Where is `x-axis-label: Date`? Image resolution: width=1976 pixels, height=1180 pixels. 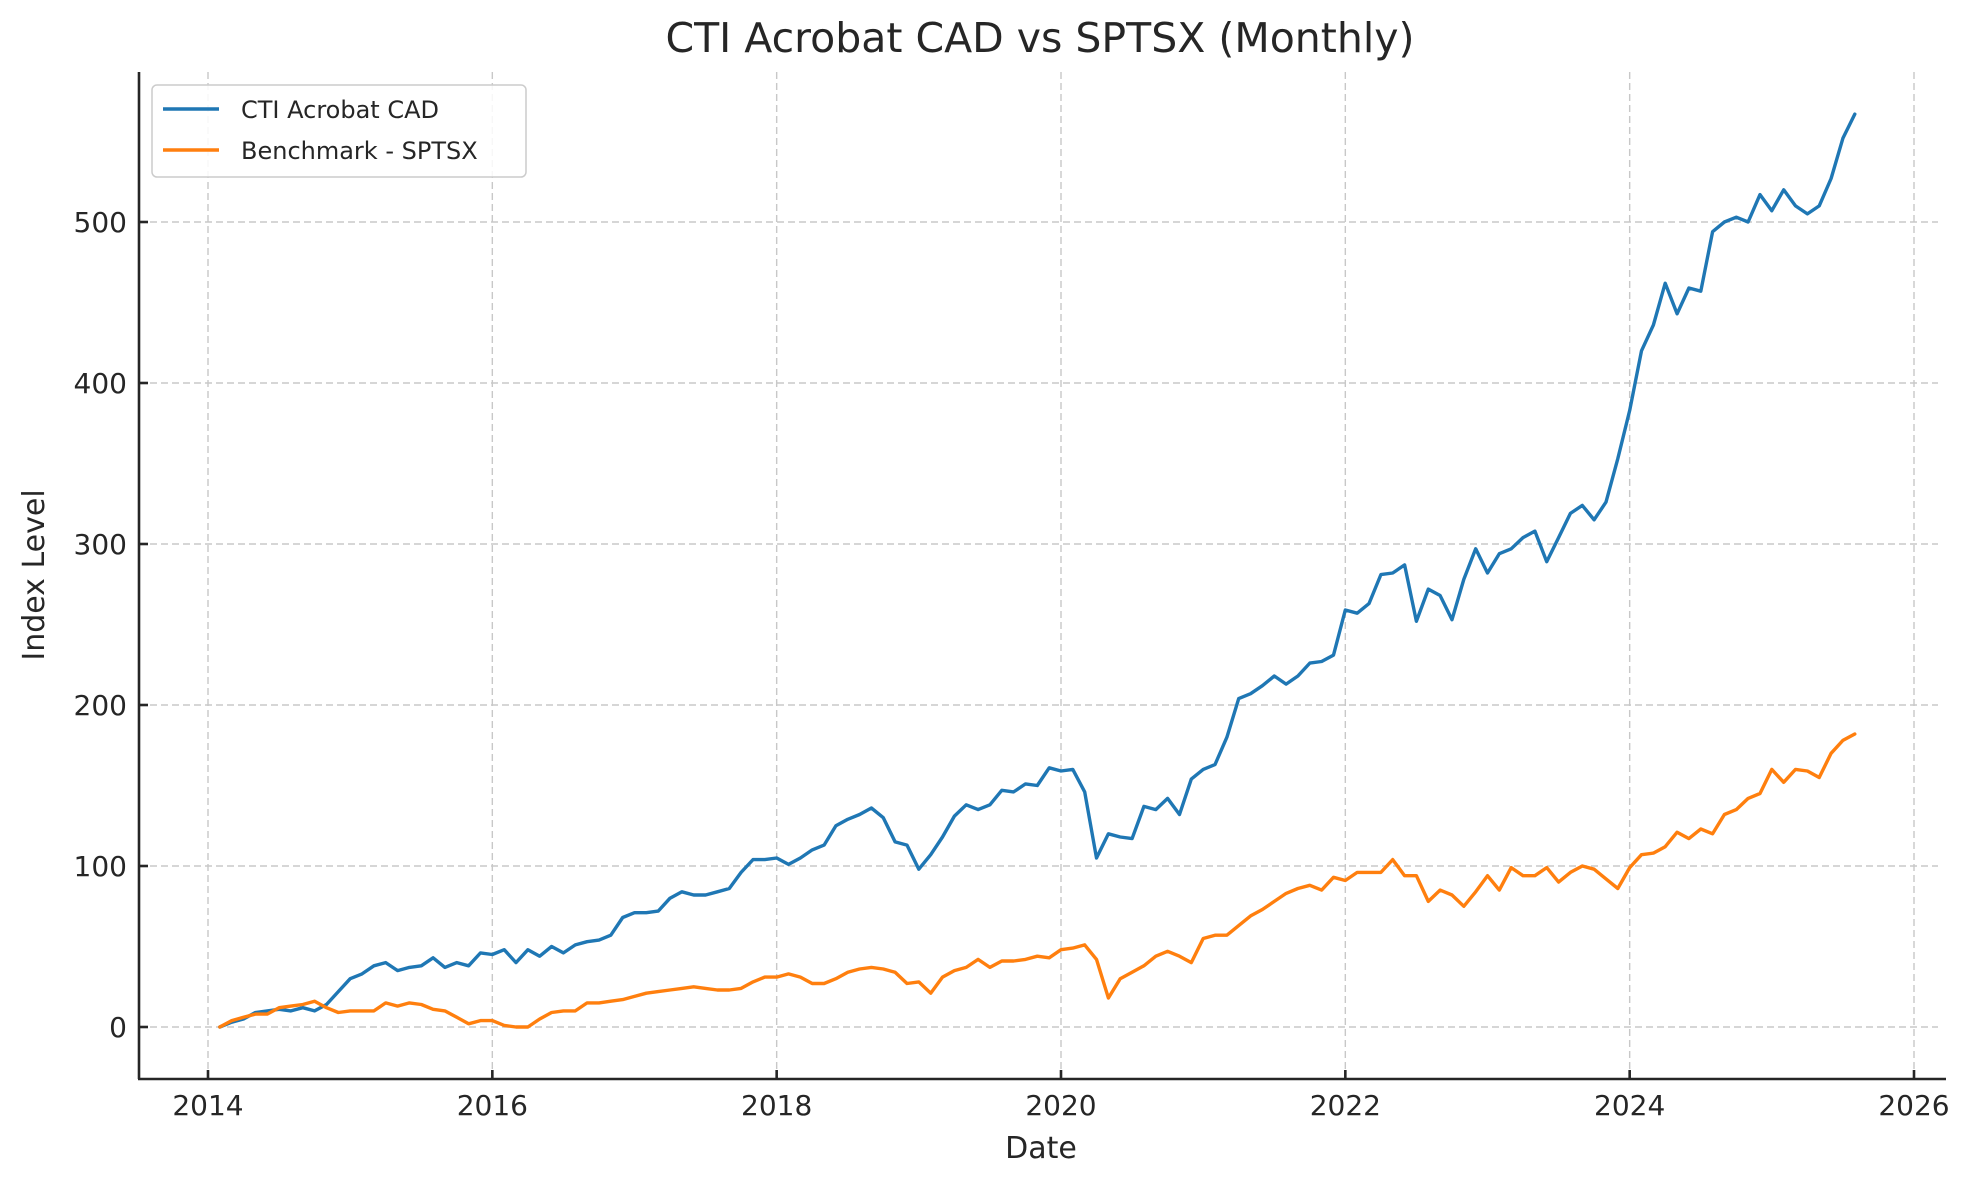
x-axis-label: Date is located at coordinates (1041, 1148).